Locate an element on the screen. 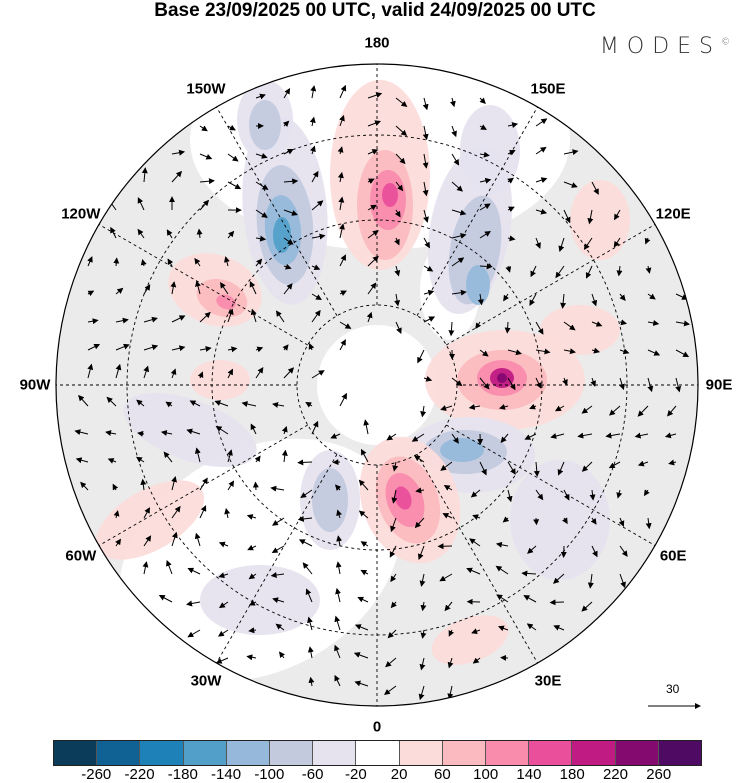 This screenshot has width=750, height=783. colorbar is located at coordinates (377, 753).